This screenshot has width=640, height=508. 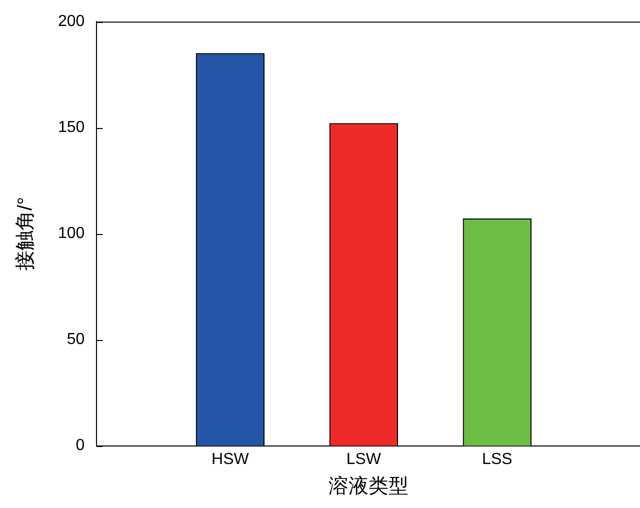 What do you see at coordinates (71, 233) in the screenshot?
I see `y-tick-label: 100` at bounding box center [71, 233].